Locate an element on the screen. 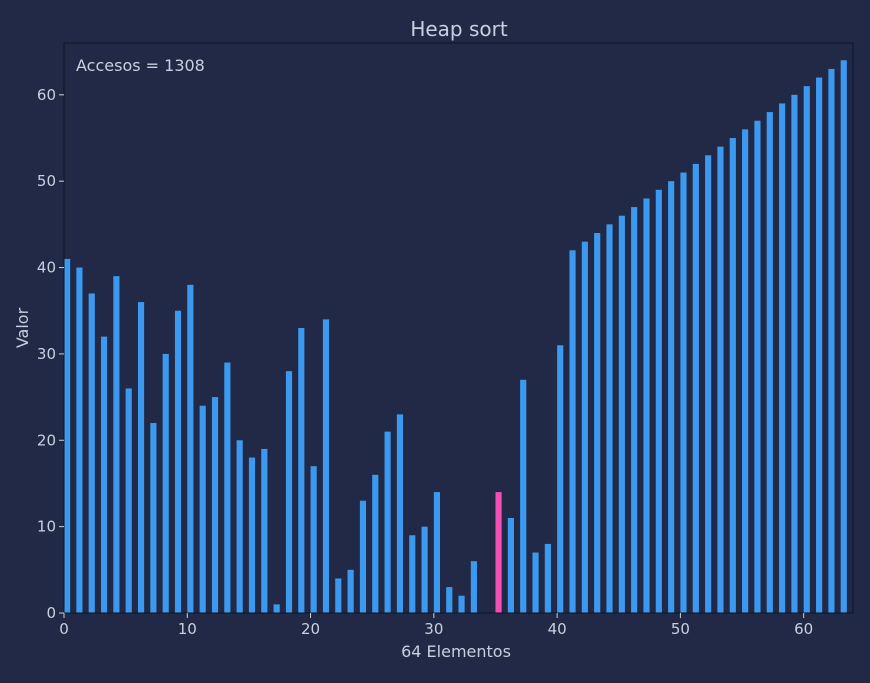  chart-title: Heap sort is located at coordinates (459, 29).